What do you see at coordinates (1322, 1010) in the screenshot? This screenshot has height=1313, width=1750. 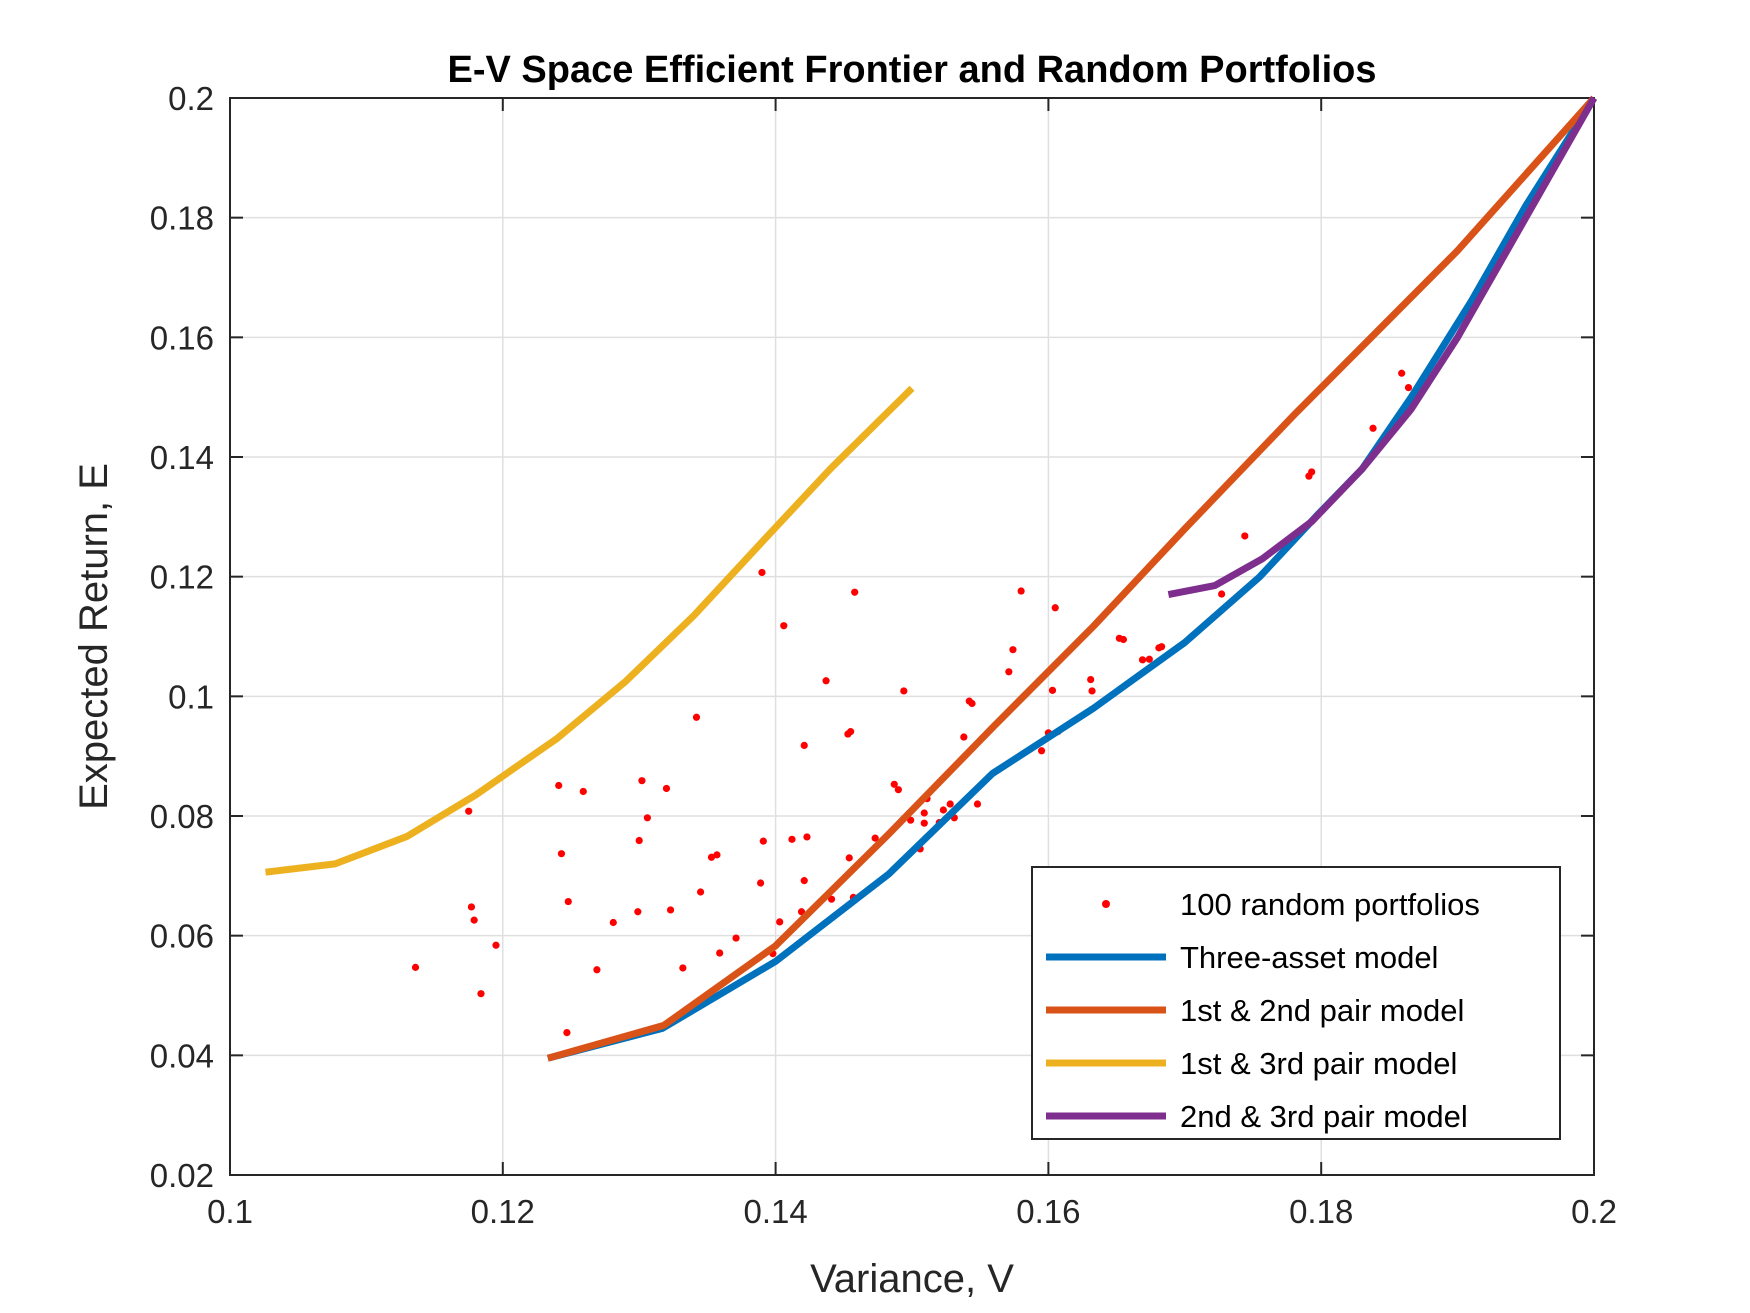 I see `legend-entry-label: 1st & 2nd pair model` at bounding box center [1322, 1010].